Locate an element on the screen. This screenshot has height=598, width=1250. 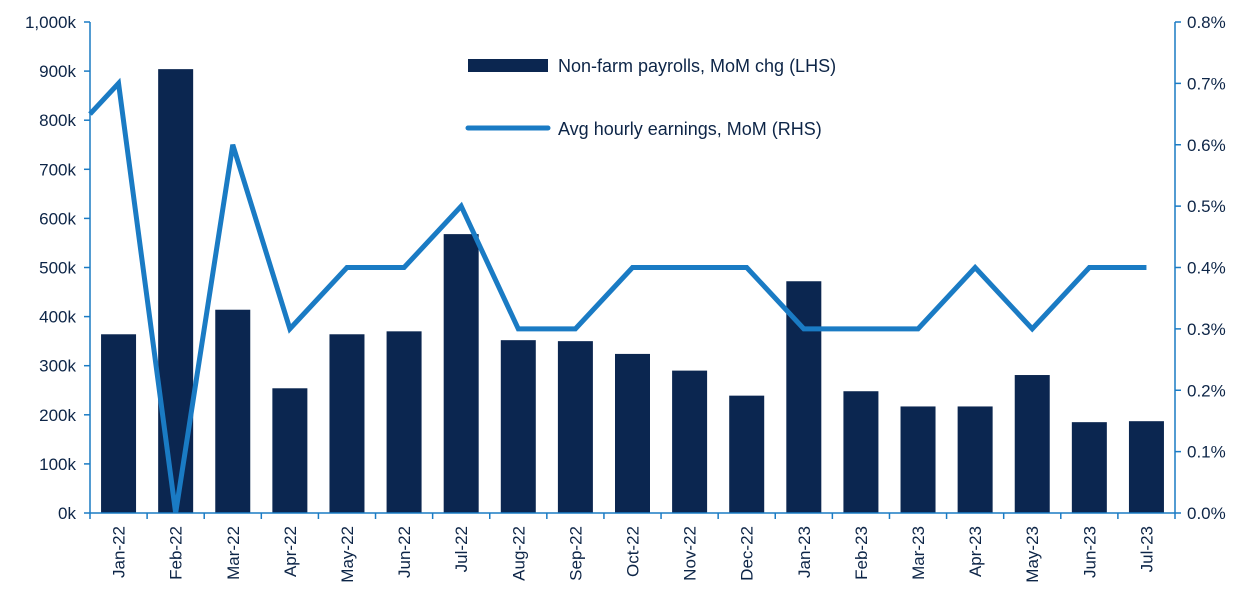
right-tick-label: 0.7% is located at coordinates (1206, 83).